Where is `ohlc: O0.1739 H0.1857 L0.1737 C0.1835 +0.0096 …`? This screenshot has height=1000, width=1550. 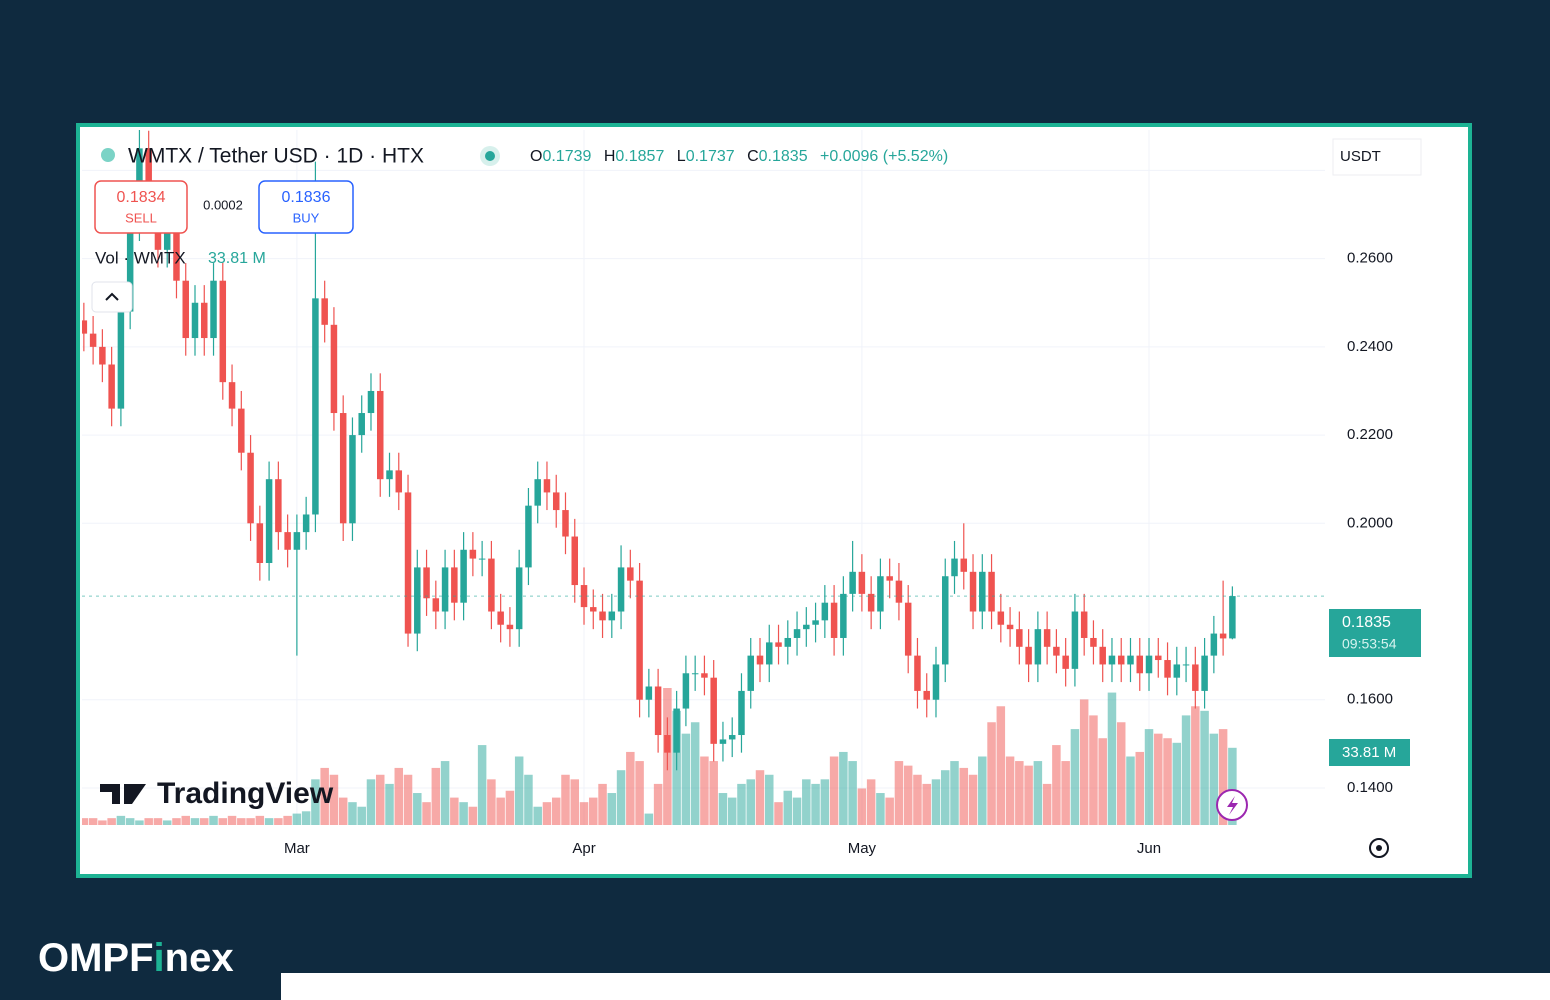
ohlc: O0.1739 H0.1857 L0.1737 C0.1835 +0.0096 … is located at coordinates (739, 156).